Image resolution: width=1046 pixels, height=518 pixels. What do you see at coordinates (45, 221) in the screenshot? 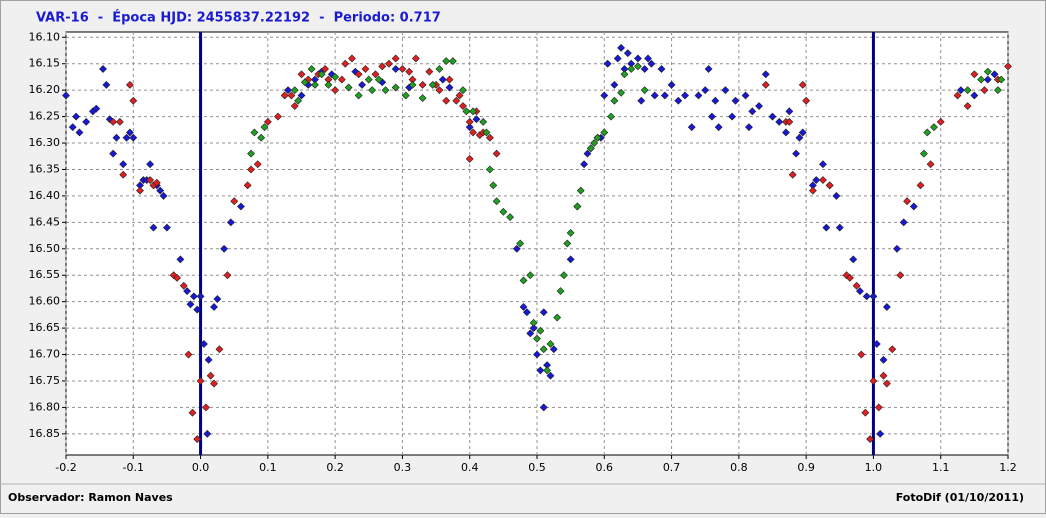
I see `y-tick-label: 16.45` at bounding box center [45, 221].